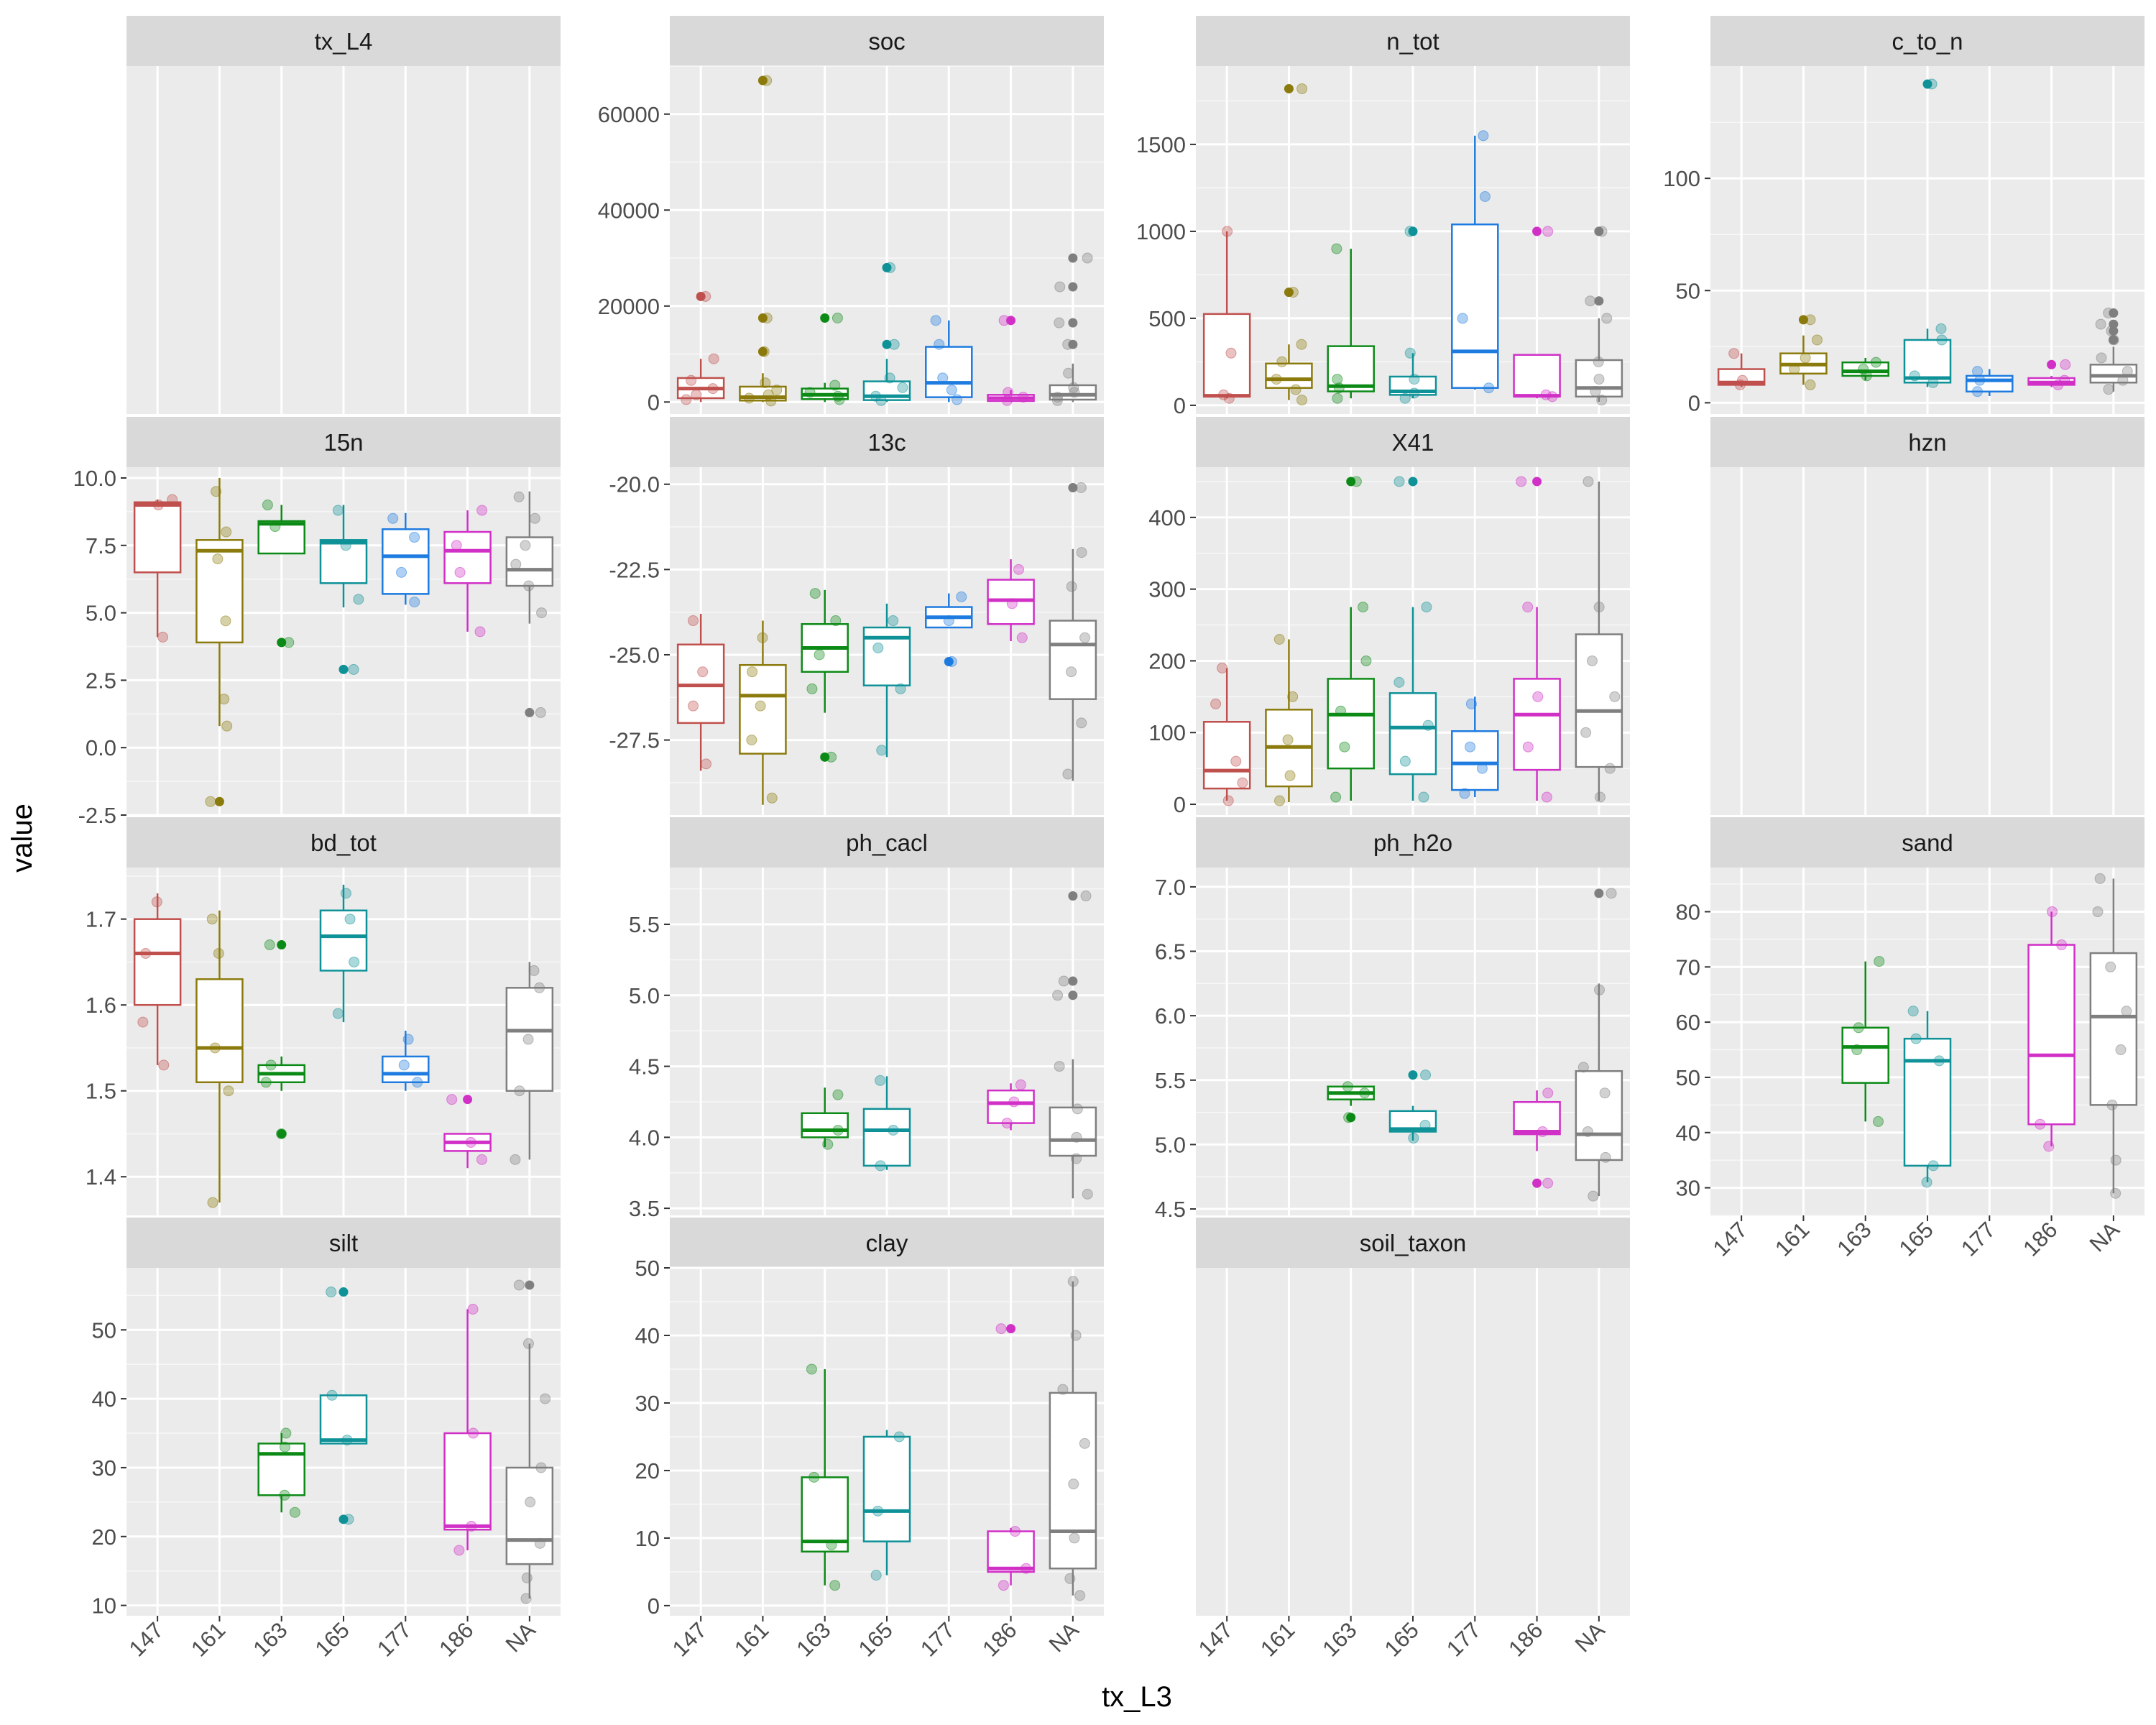  Describe the element at coordinates (104, 1330) in the screenshot. I see `y-tick-label: 50` at that location.